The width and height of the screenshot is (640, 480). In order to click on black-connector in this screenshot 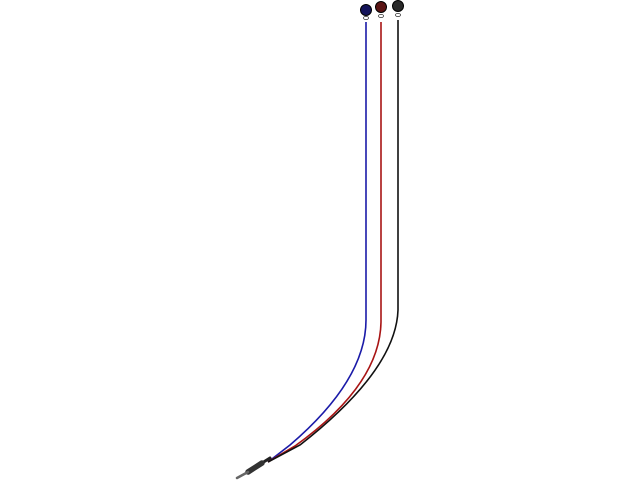, I will do `click(398, 8)`.